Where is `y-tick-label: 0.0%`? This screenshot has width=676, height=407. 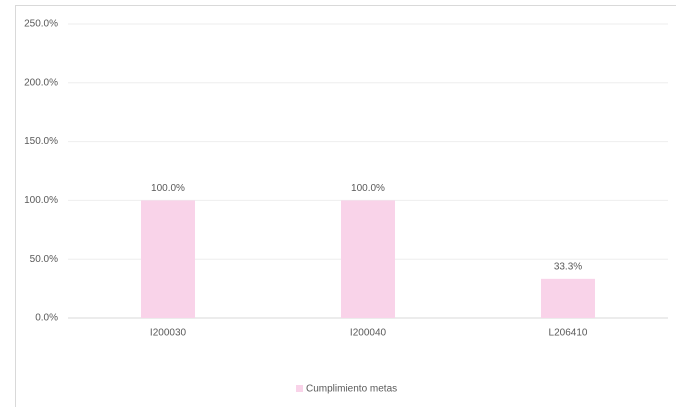 y-tick-label: 0.0% is located at coordinates (46, 318).